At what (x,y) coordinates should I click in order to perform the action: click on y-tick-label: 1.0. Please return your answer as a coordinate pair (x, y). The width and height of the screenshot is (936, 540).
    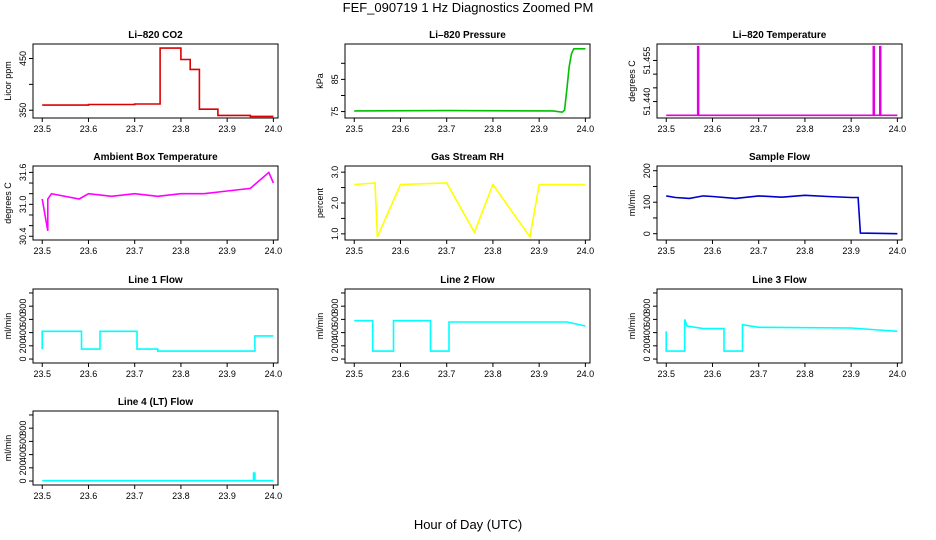
    Looking at the image, I should click on (335, 234).